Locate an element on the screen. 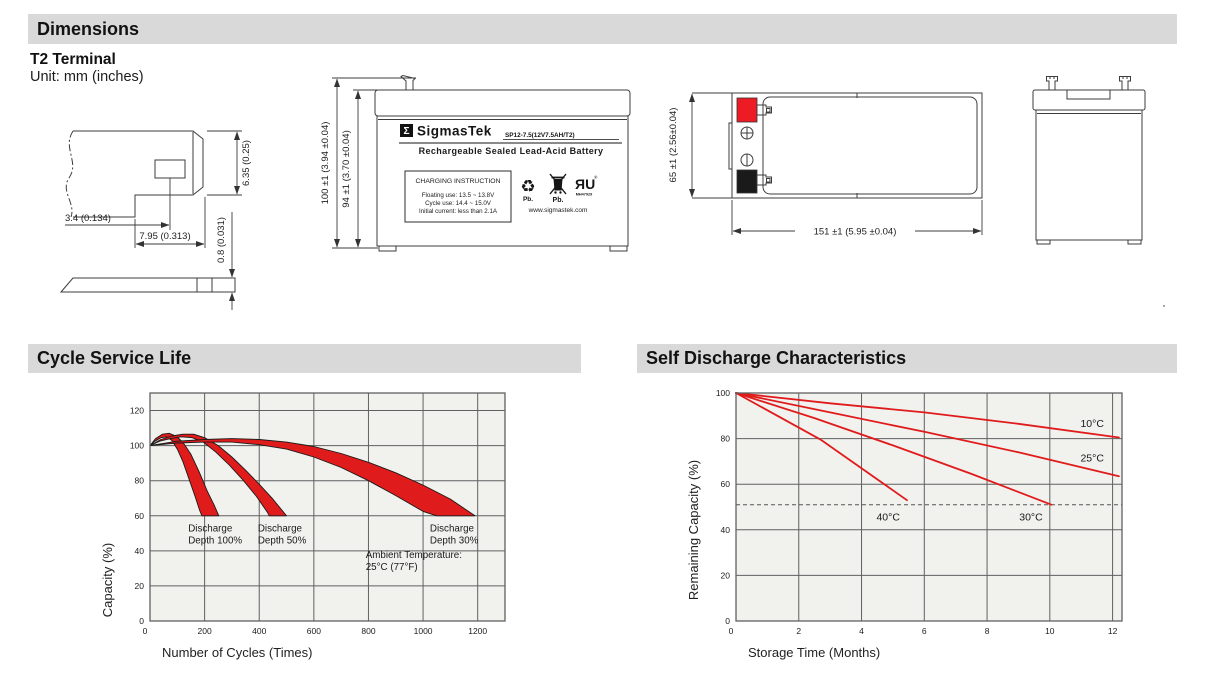 The width and height of the screenshot is (1214, 686). x-tick-label: 200 is located at coordinates (205, 631).